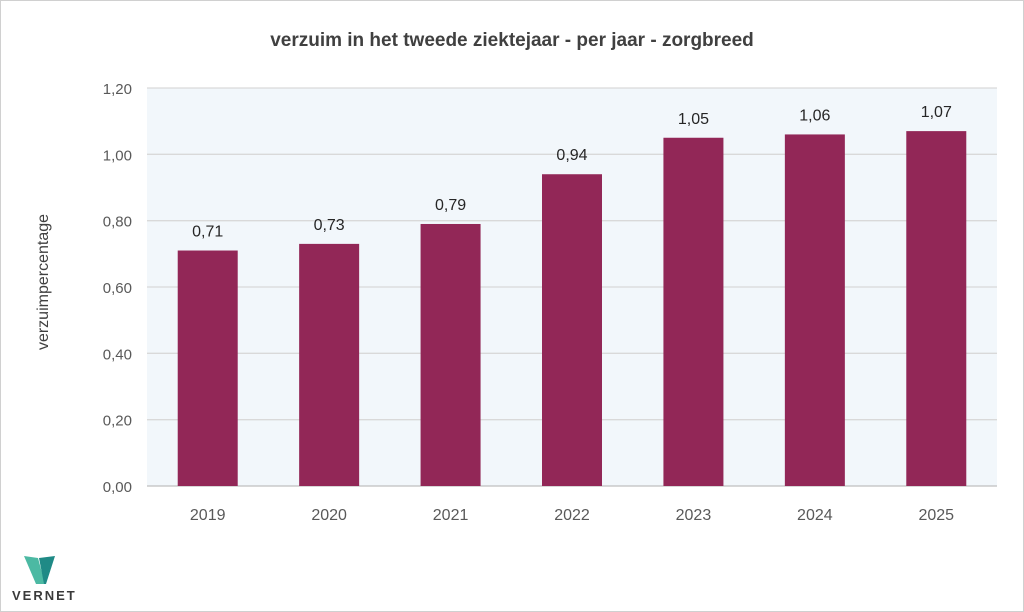  What do you see at coordinates (814, 115) in the screenshot?
I see `data-label: 1,06` at bounding box center [814, 115].